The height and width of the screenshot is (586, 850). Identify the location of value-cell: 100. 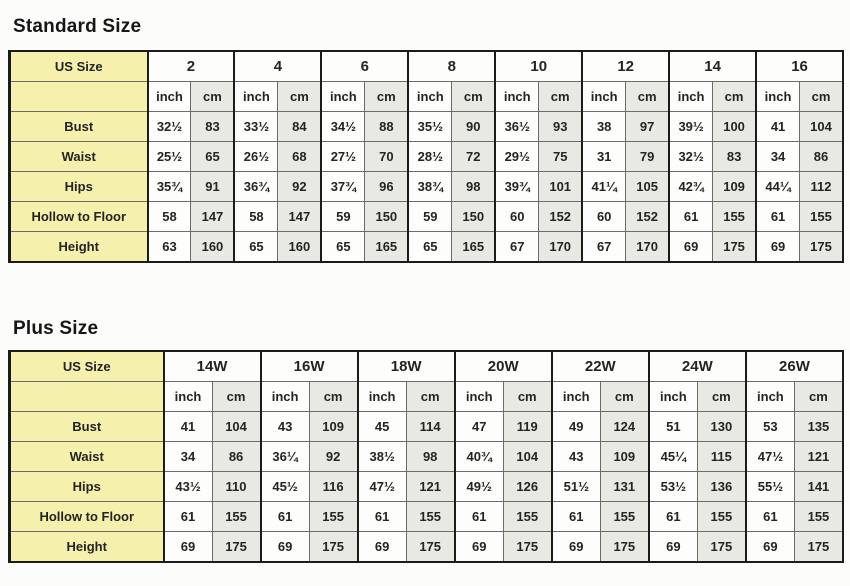
(734, 126).